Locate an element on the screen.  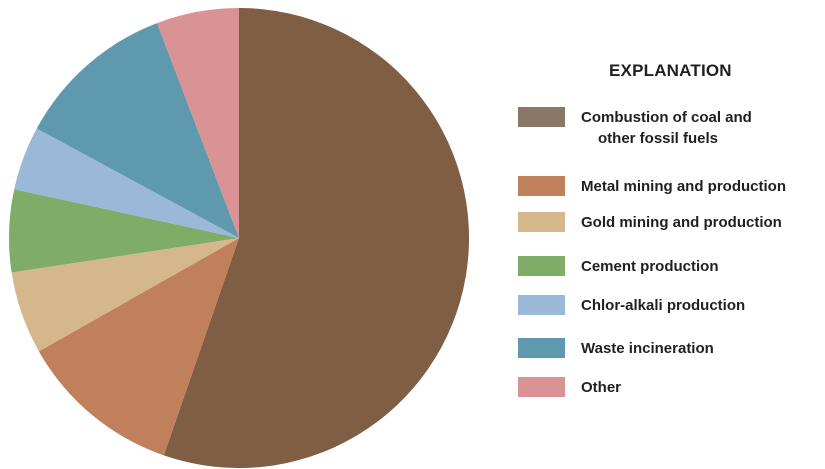
legend-label: Chlor-alkali production is located at coordinates (663, 305).